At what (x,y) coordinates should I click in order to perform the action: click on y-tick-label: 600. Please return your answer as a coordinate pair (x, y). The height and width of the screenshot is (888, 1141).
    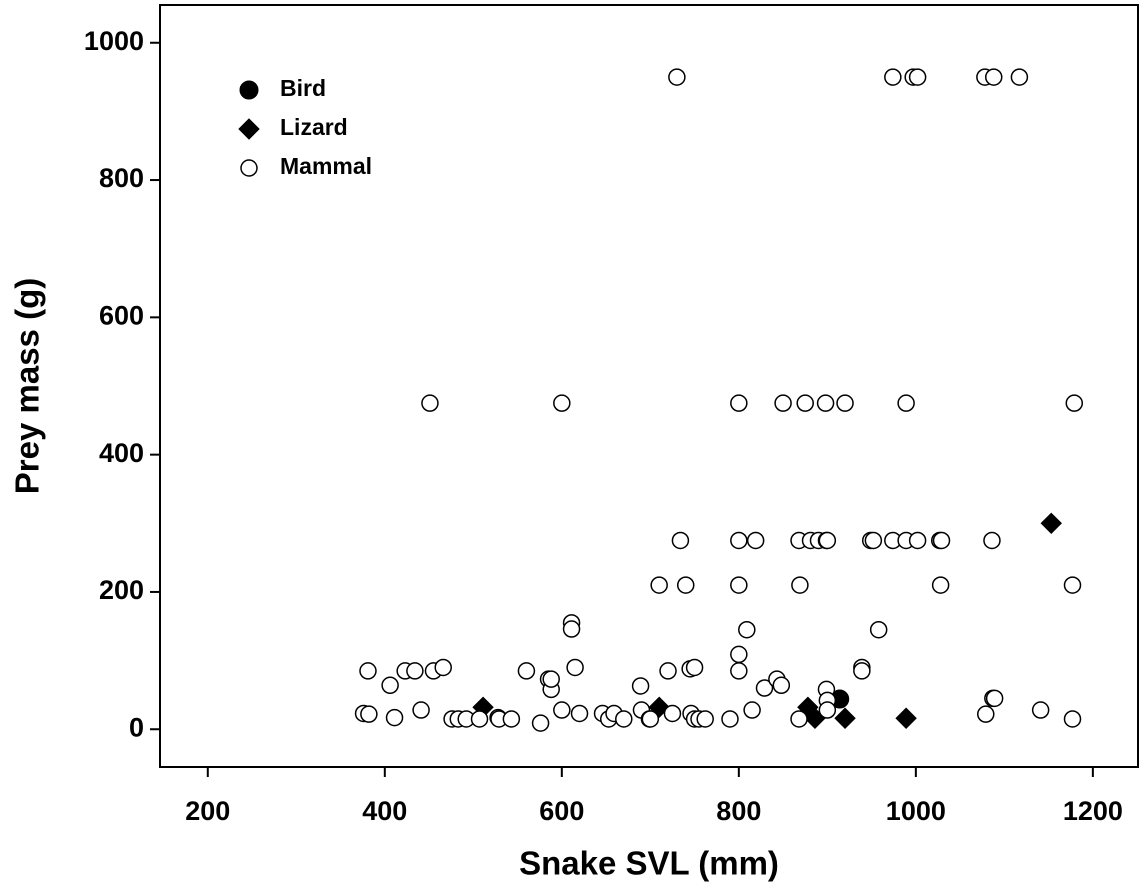
    Looking at the image, I should click on (121, 315).